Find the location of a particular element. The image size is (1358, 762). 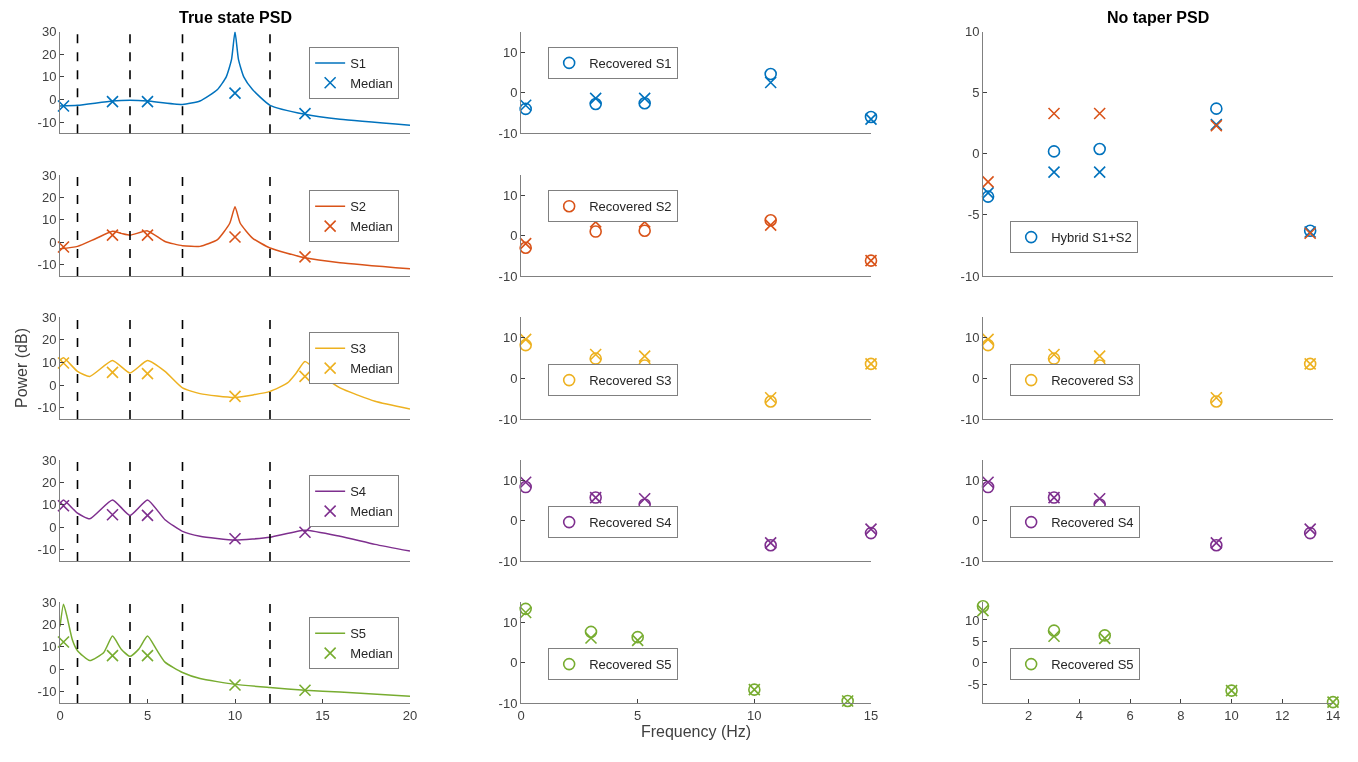

legend-label: S5 is located at coordinates (358, 634).